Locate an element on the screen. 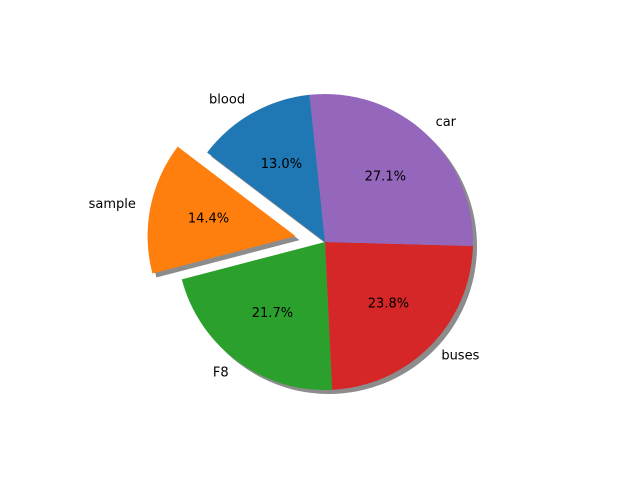 The height and width of the screenshot is (480, 640). pie-slice-blood is located at coordinates (266, 168).